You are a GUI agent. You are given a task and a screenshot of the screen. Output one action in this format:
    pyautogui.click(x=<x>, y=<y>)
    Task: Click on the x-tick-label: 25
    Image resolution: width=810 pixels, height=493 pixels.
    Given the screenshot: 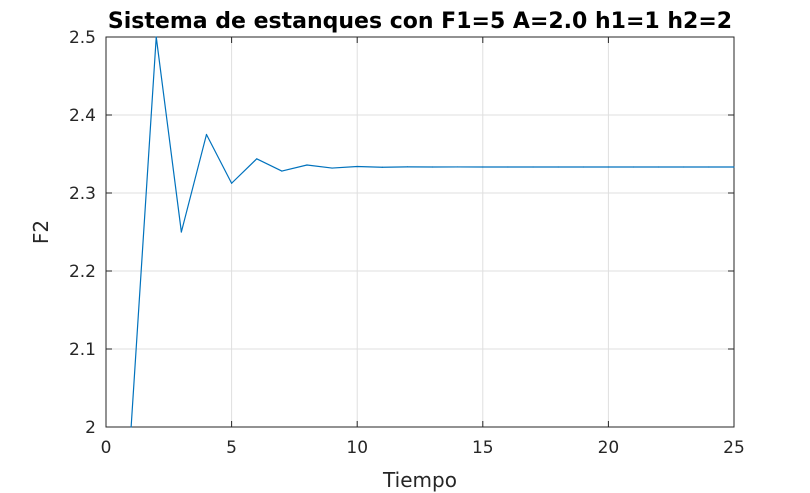 What is the action you would take?
    pyautogui.click(x=734, y=448)
    